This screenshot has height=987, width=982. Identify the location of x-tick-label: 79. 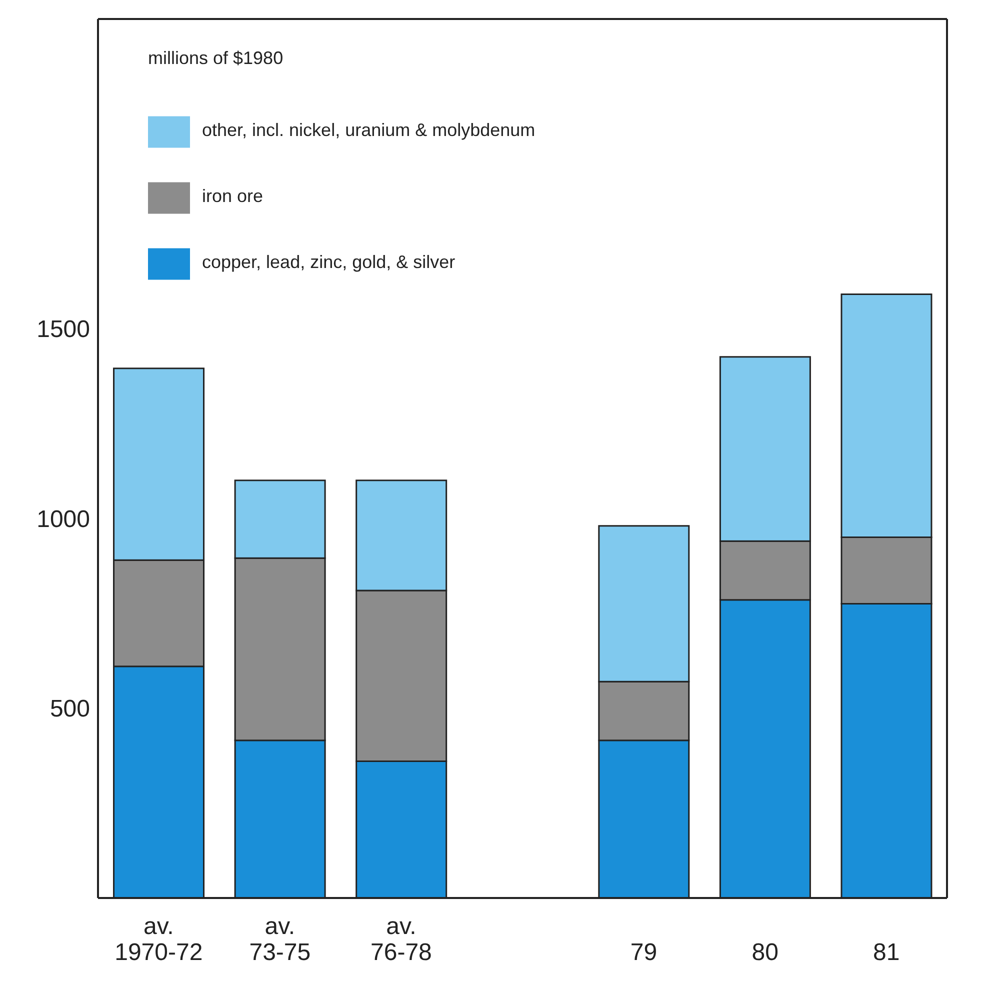
(644, 952).